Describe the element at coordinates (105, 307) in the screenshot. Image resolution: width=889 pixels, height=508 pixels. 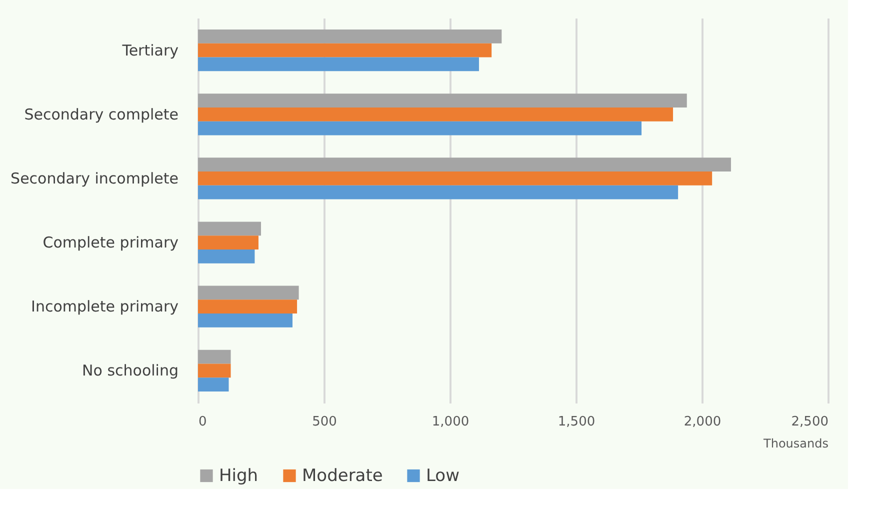
I see `y-tick-label: Incomplete primary` at that location.